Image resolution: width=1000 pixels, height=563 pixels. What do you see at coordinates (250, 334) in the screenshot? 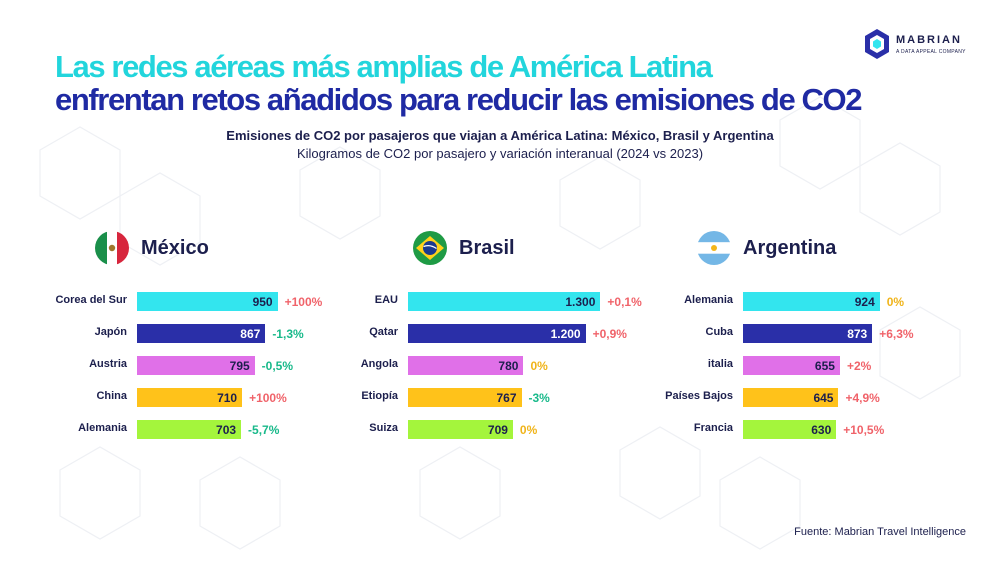
I see `value-label: 867` at bounding box center [250, 334].